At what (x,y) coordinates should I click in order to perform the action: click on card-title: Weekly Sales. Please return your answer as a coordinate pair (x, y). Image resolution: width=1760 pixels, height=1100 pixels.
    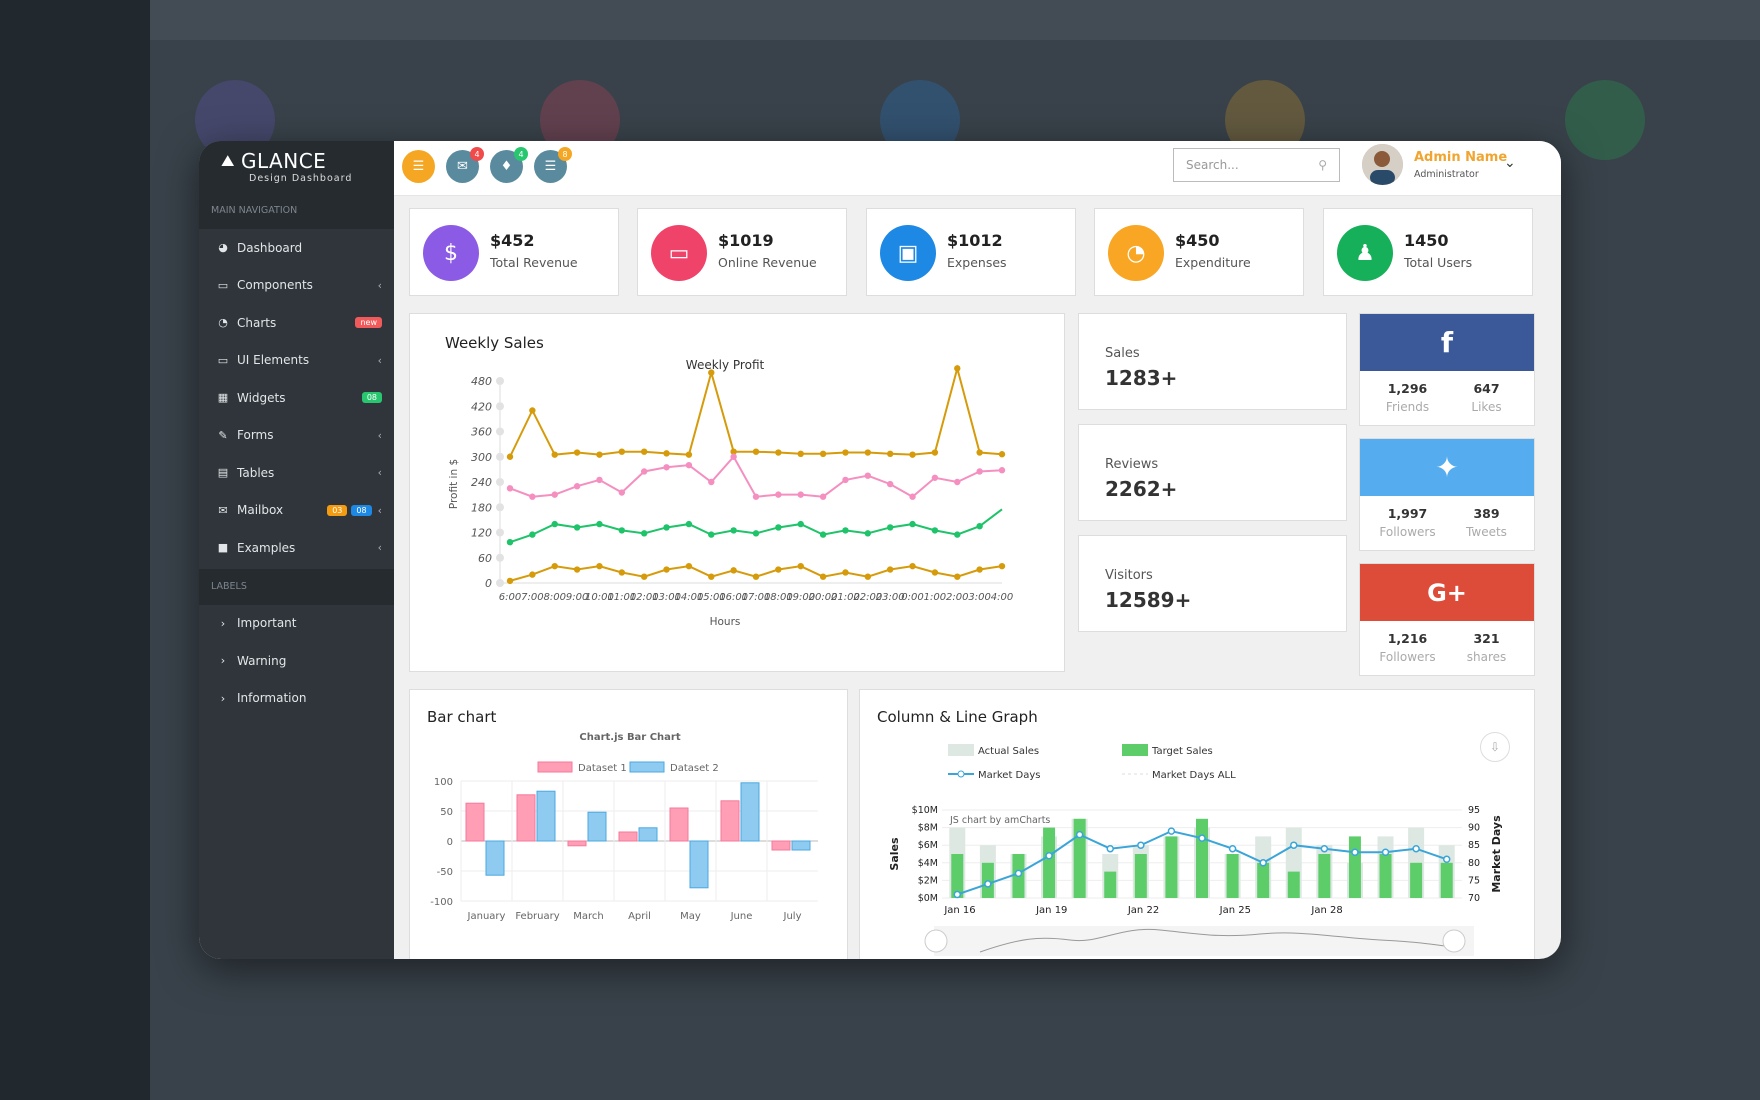
    Looking at the image, I should click on (494, 343).